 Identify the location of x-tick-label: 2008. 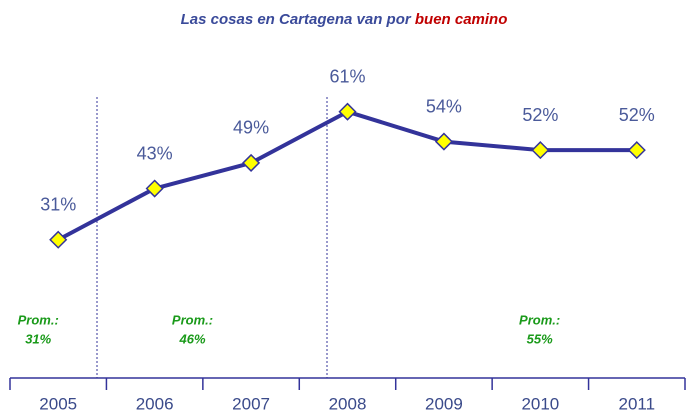
(348, 403).